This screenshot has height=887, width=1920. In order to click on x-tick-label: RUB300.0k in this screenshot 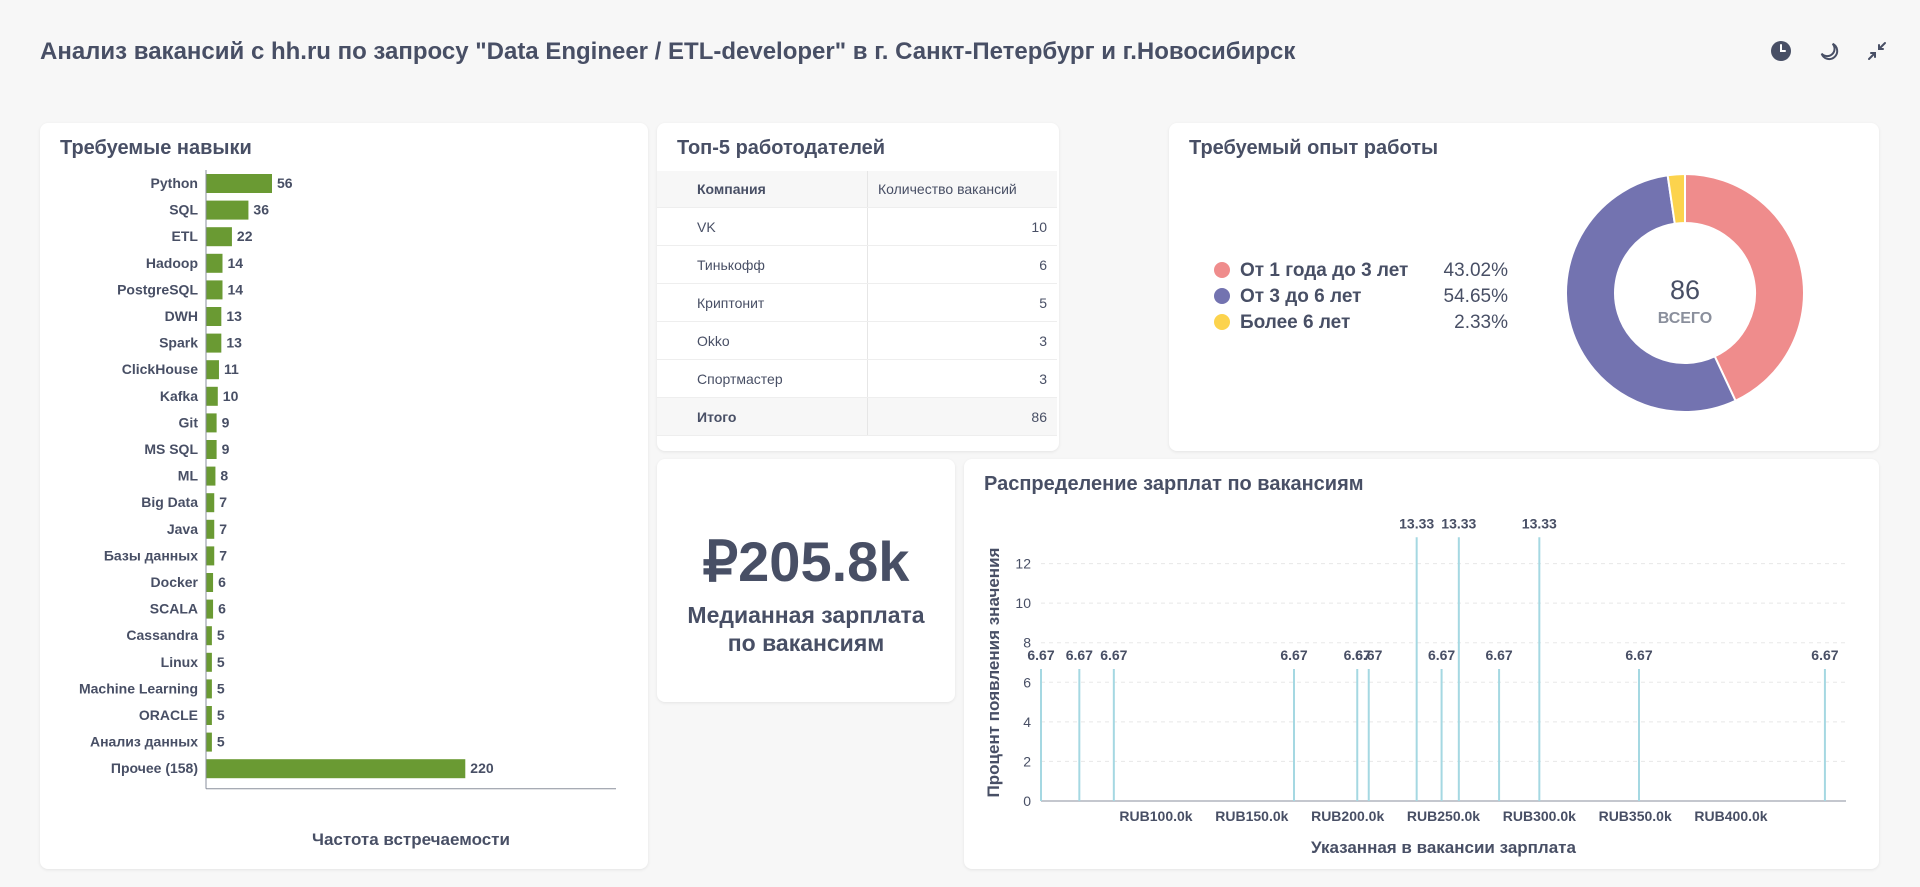, I will do `click(1539, 816)`.